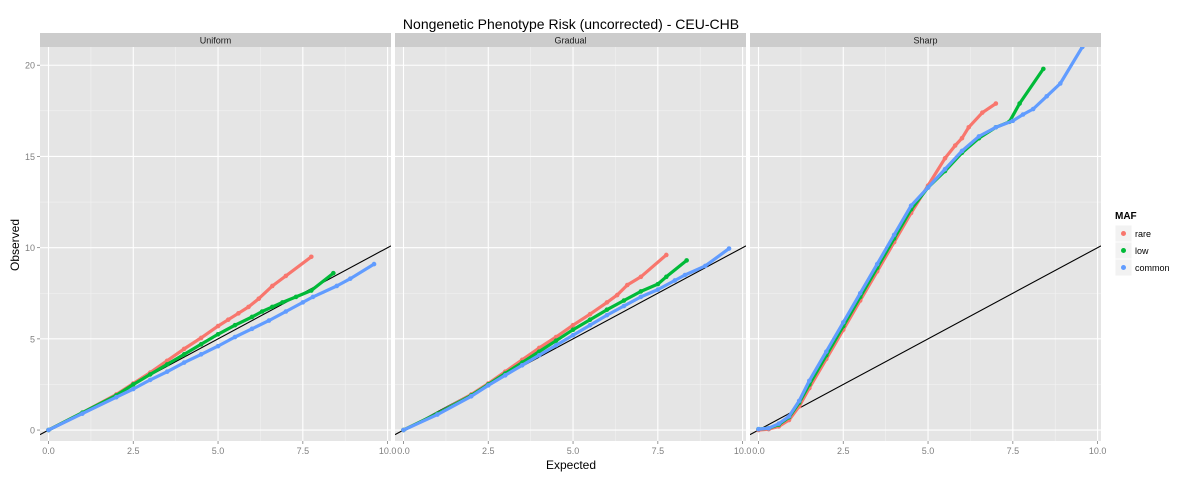 This screenshot has height=480, width=1200. What do you see at coordinates (571, 465) in the screenshot?
I see `x-axis-label: Expected` at bounding box center [571, 465].